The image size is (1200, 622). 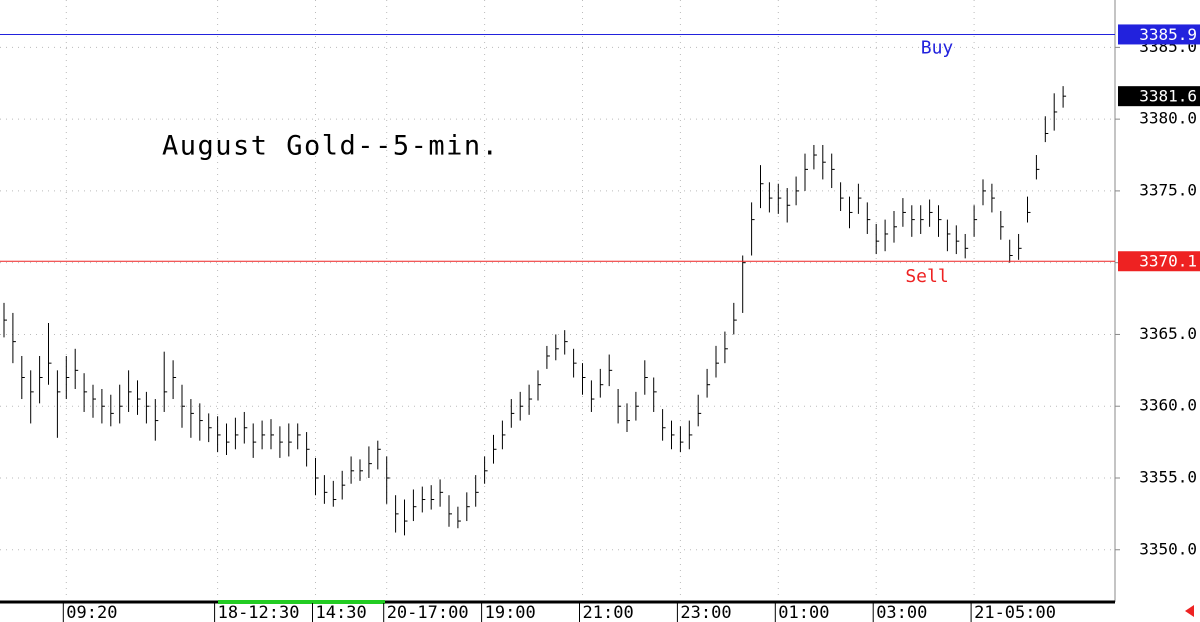 What do you see at coordinates (1168, 261) in the screenshot?
I see `level-price-label: 3370.1` at bounding box center [1168, 261].